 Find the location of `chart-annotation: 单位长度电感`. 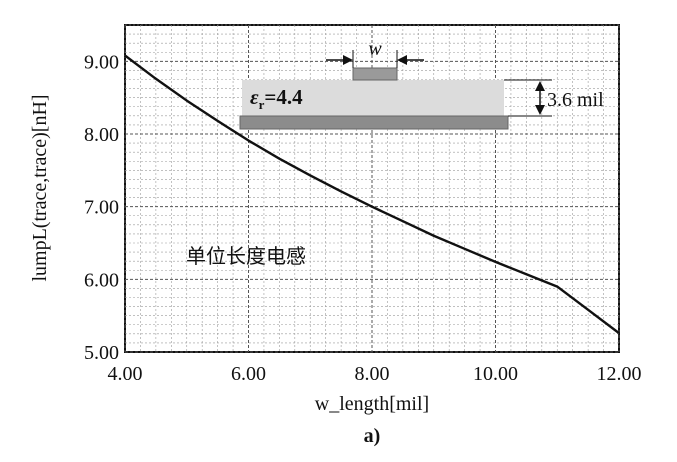

chart-annotation: 单位长度电感 is located at coordinates (246, 256).